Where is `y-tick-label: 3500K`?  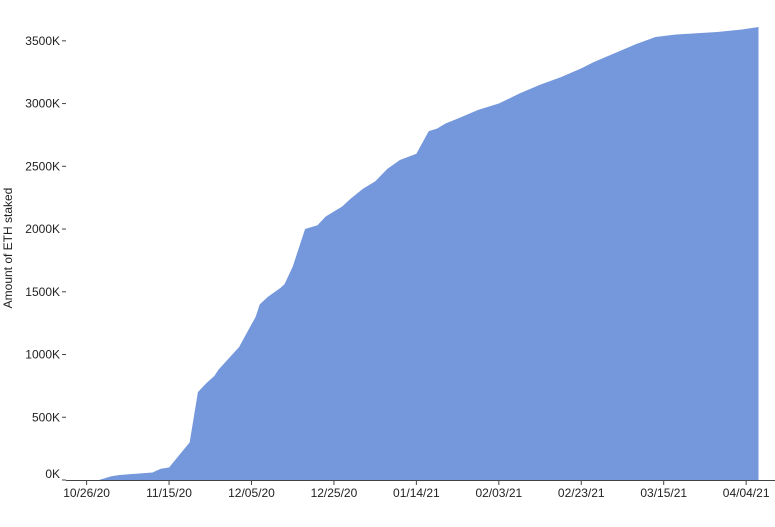 y-tick-label: 3500K is located at coordinates (42, 41).